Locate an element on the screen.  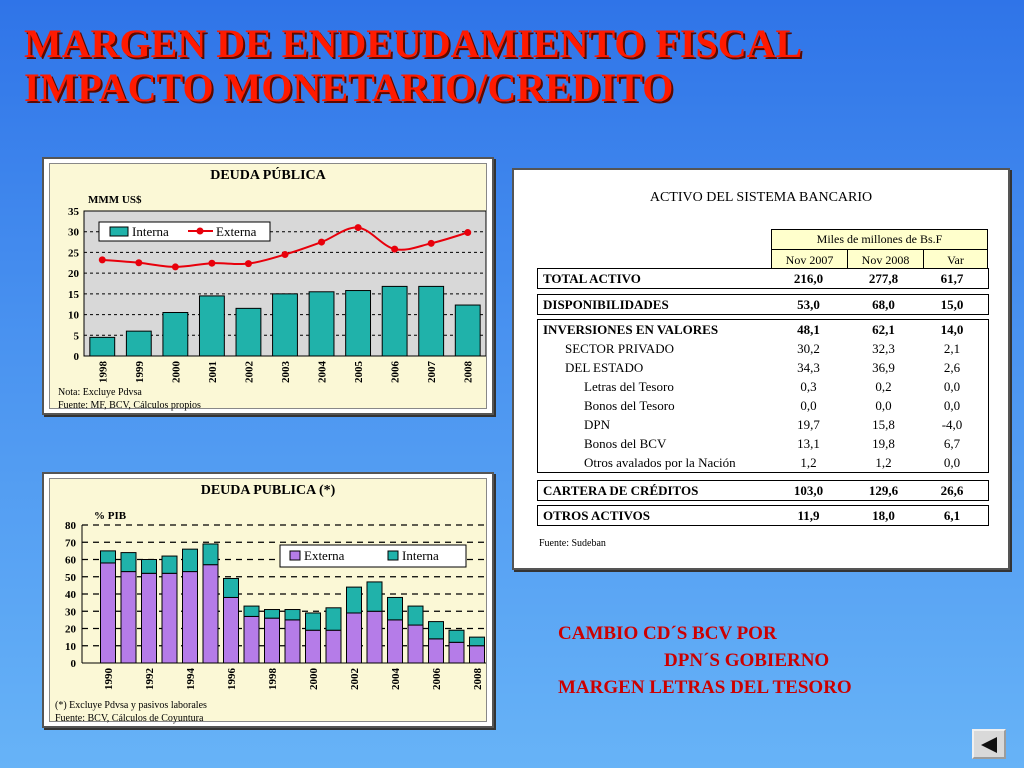
table-row: Bonos del Tesoro 0,0 0,0 0,0 is located at coordinates (763, 405).